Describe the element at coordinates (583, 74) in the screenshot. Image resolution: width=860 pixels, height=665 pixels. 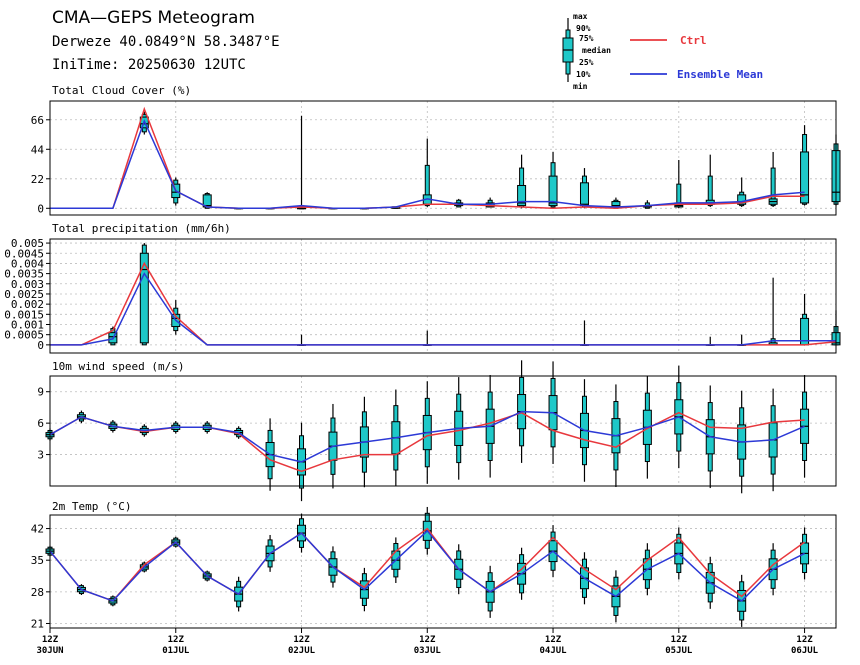
I see `legend-box-label: 10%` at that location.